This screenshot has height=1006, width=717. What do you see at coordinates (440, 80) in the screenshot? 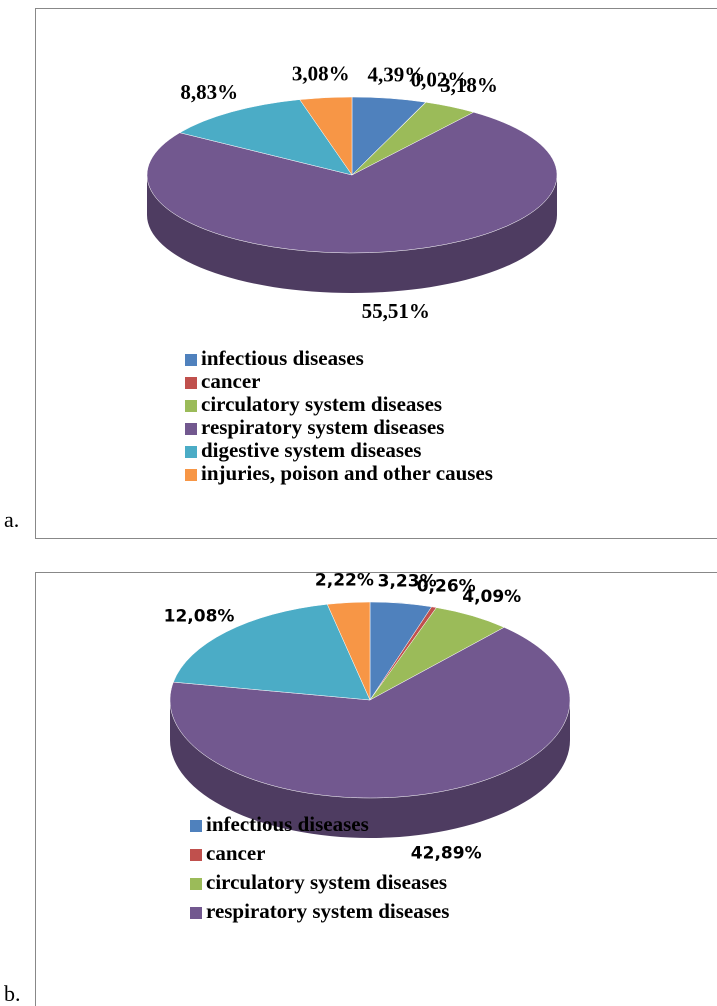
I see `value-label: 0,02%` at bounding box center [440, 80].